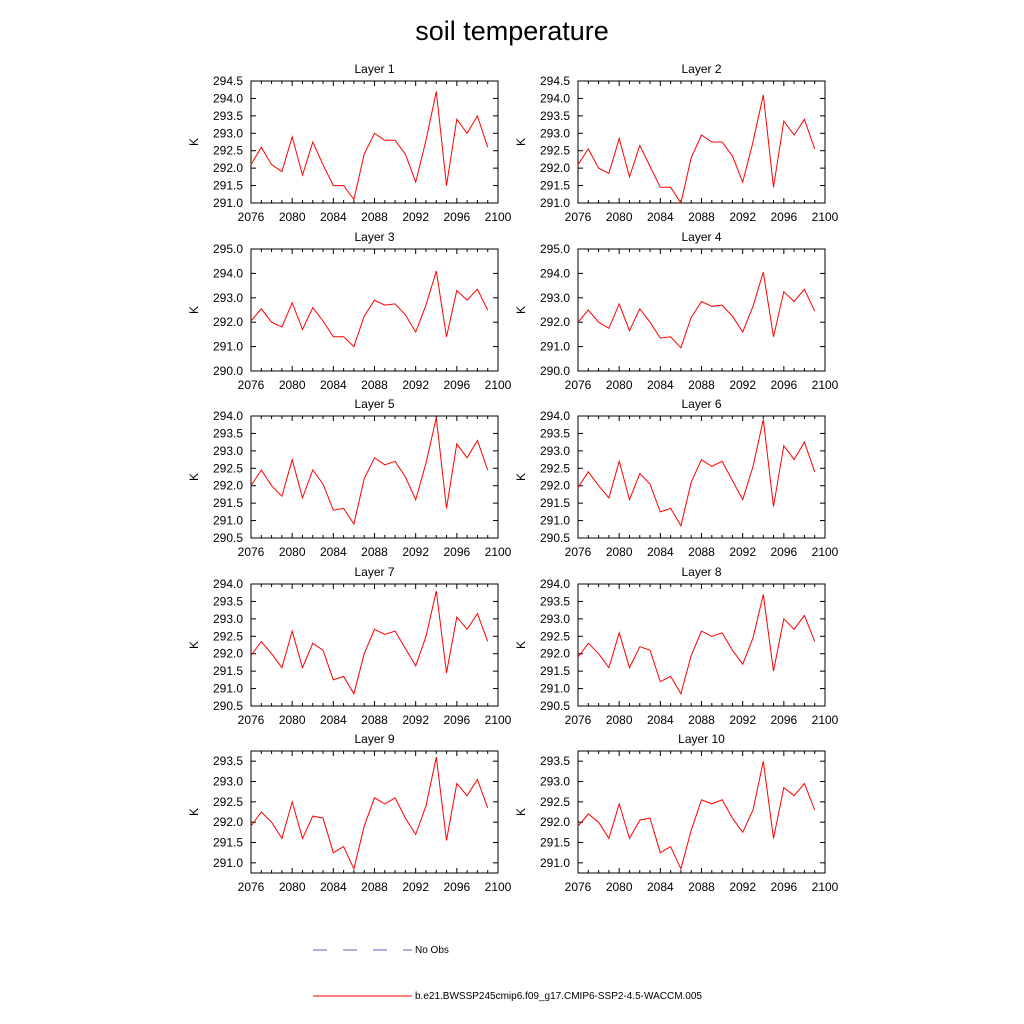 The height and width of the screenshot is (1024, 1024). Describe the element at coordinates (374, 404) in the screenshot. I see `panel-title: Layer 5` at that location.